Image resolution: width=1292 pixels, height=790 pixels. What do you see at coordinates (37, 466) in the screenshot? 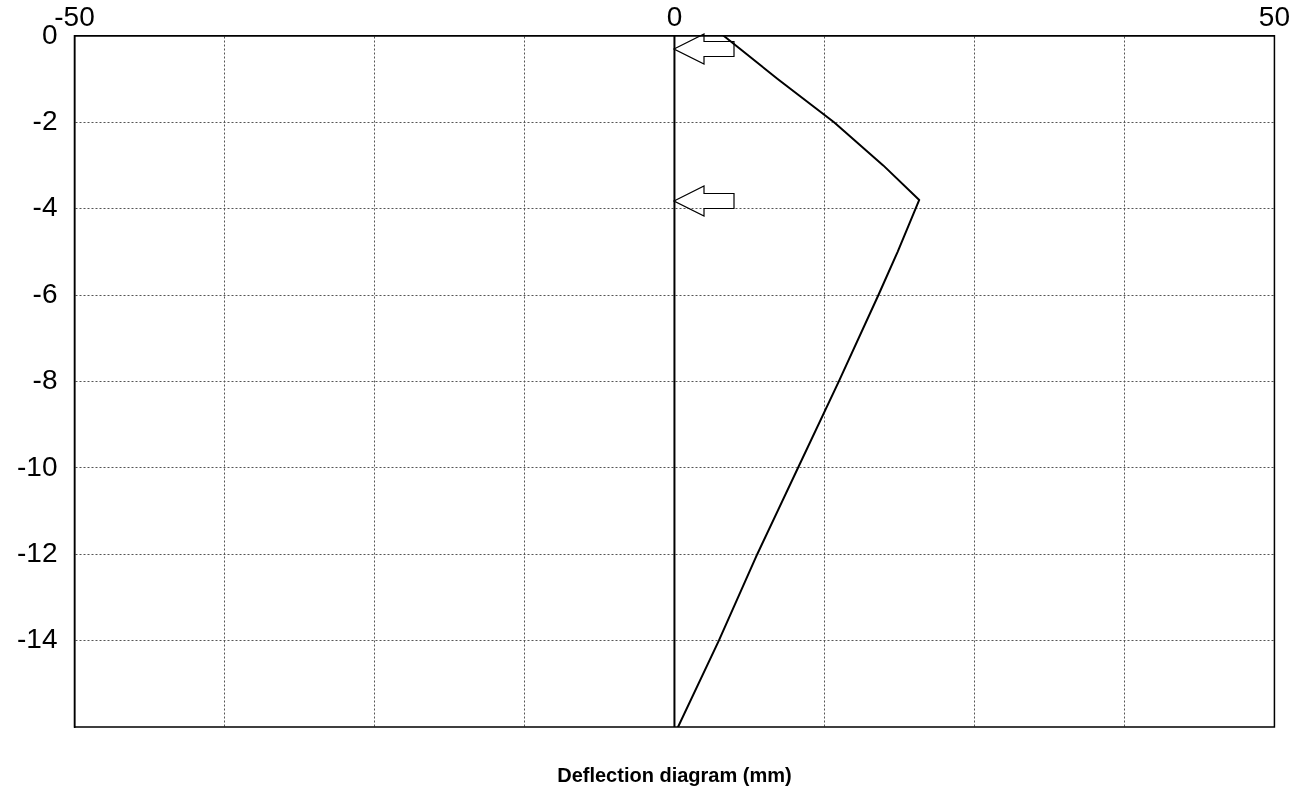
I see `y-tick-label: -10` at bounding box center [37, 466].